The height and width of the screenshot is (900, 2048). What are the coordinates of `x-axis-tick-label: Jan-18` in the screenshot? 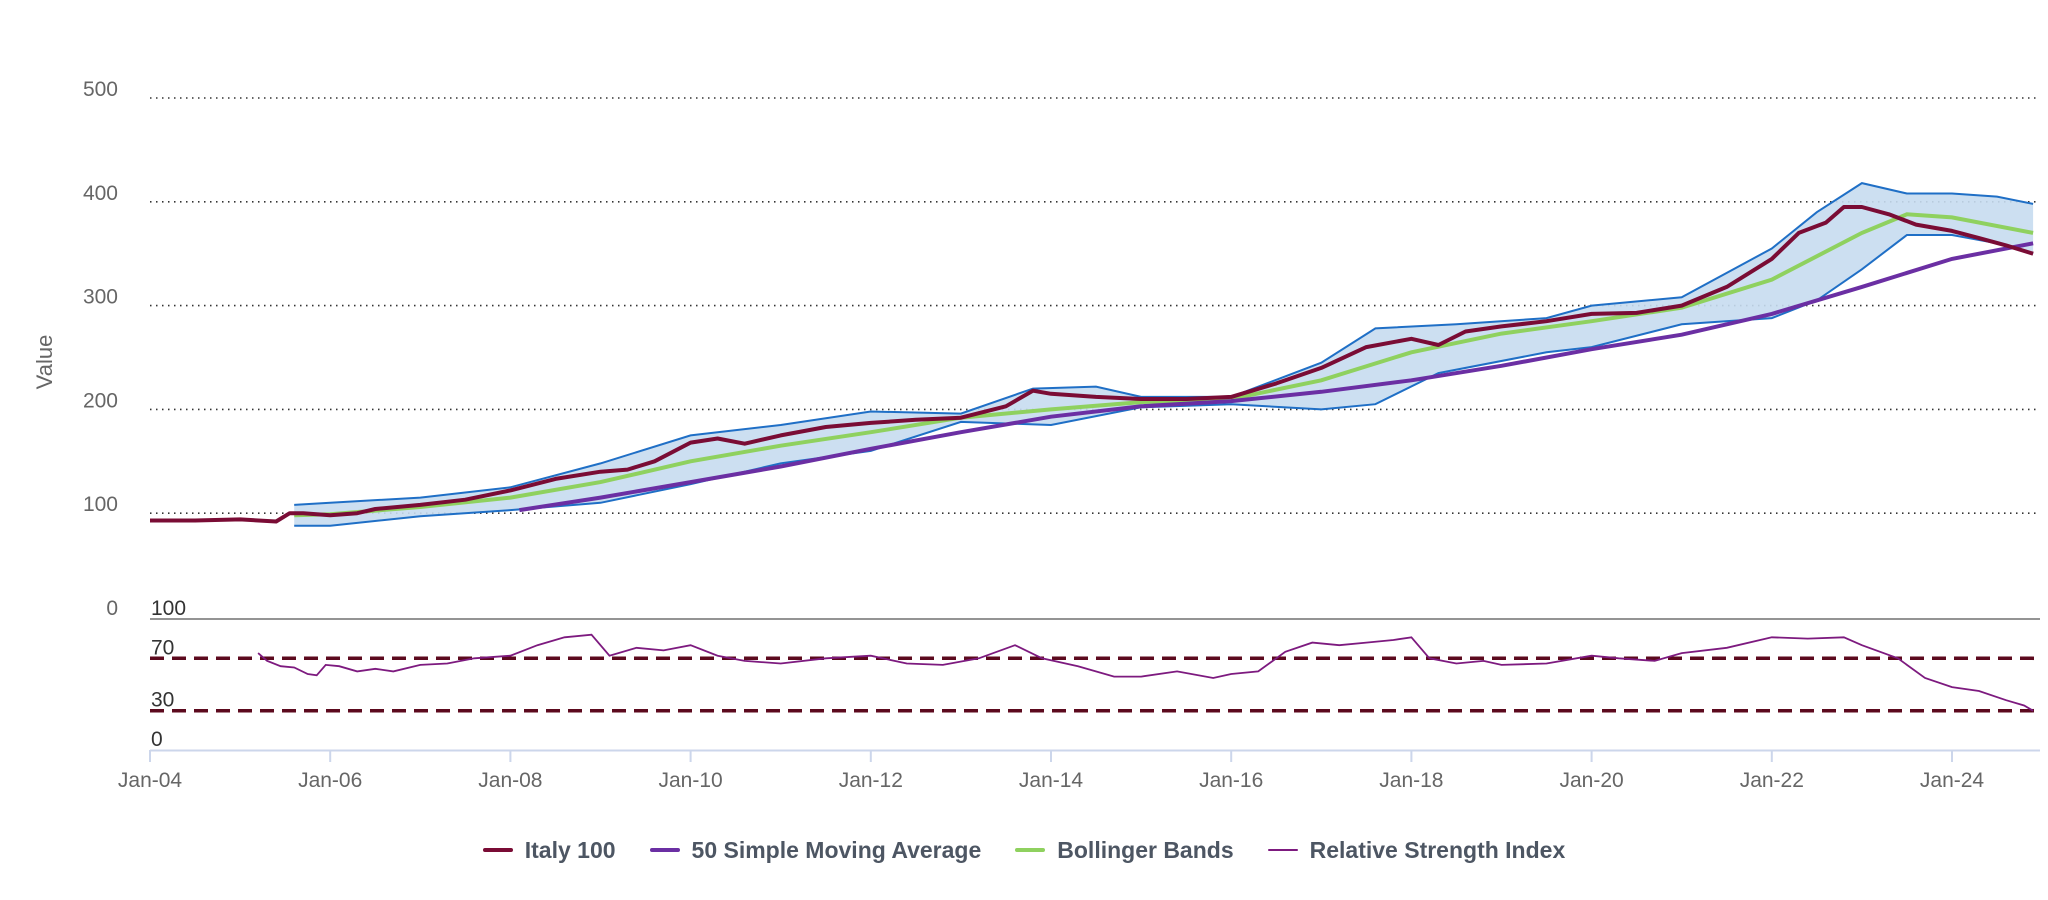 It's located at (1411, 780).